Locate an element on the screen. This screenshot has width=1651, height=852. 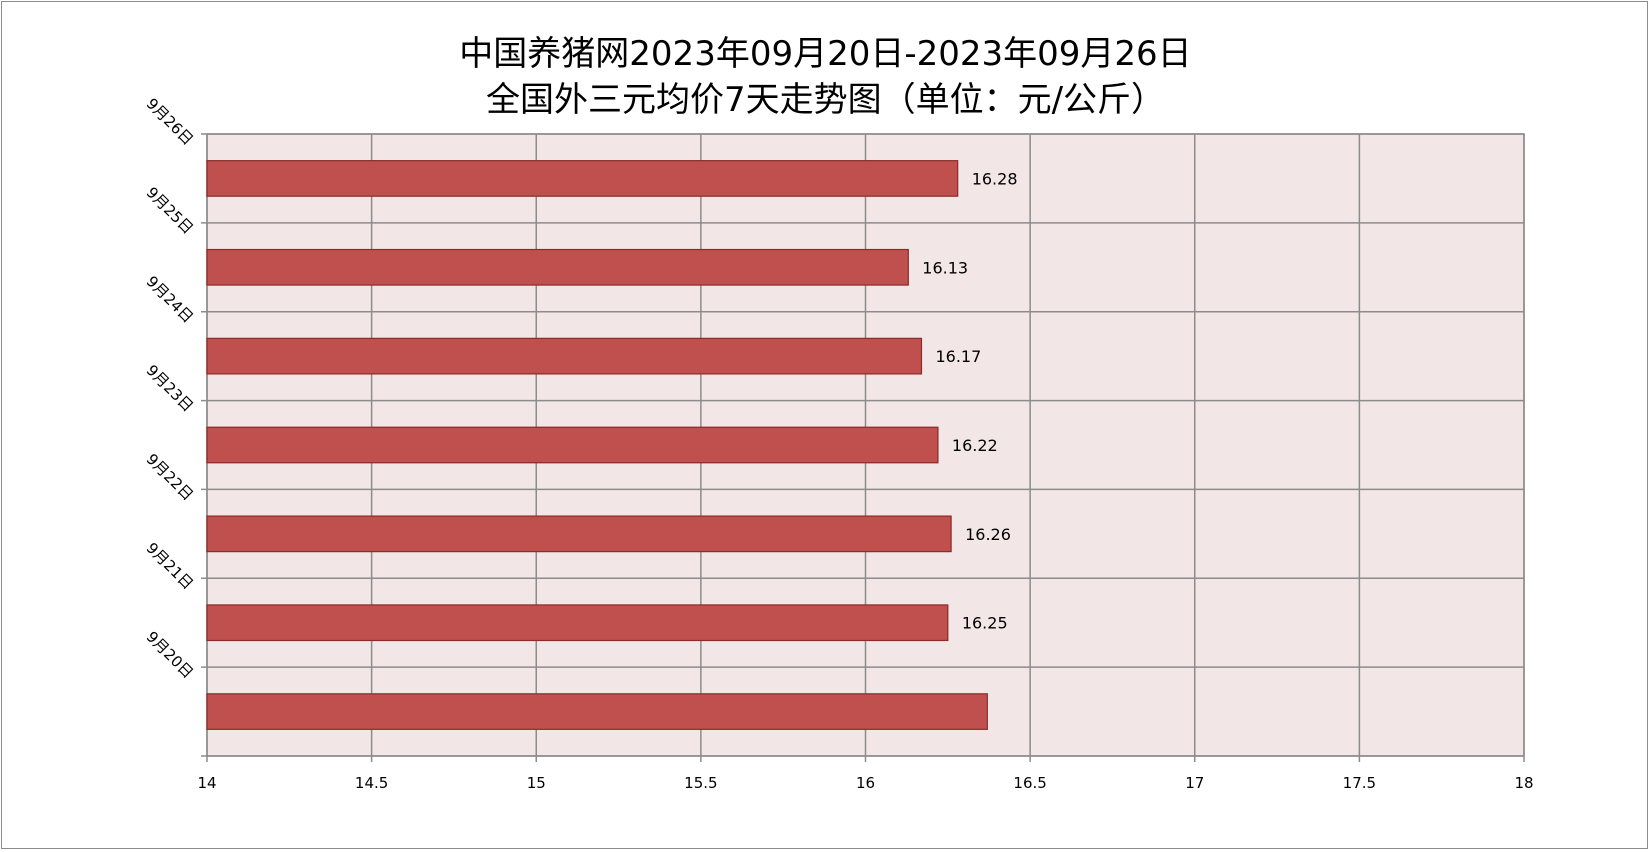
bar-9月22日 is located at coordinates (579, 534).